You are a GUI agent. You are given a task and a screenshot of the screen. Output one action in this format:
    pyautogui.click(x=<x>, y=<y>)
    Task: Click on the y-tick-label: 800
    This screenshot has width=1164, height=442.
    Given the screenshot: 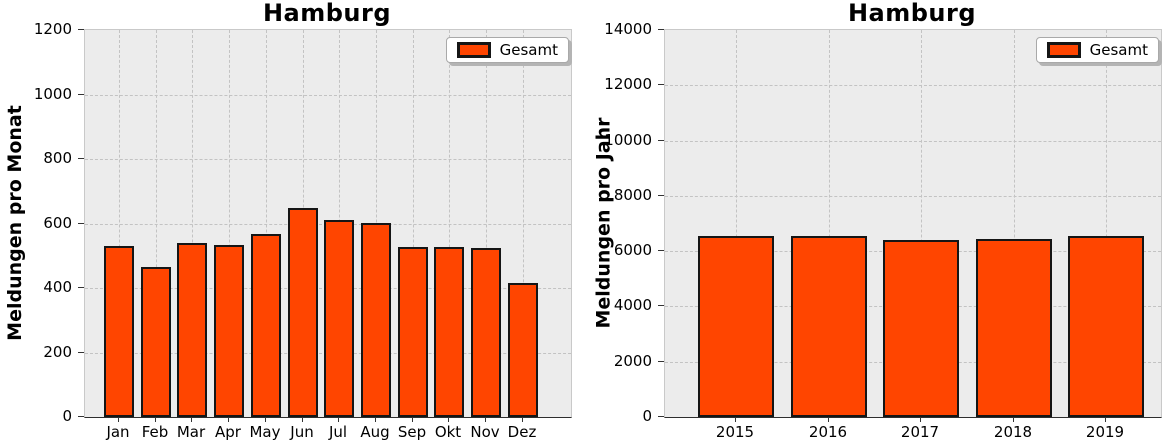 What is the action you would take?
    pyautogui.click(x=57, y=158)
    